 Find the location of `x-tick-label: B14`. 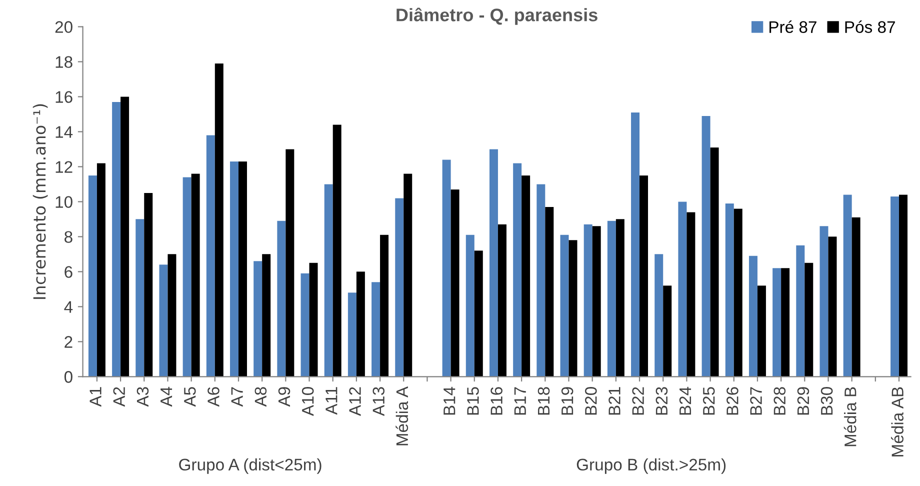

x-tick-label: B14 is located at coordinates (450, 400).